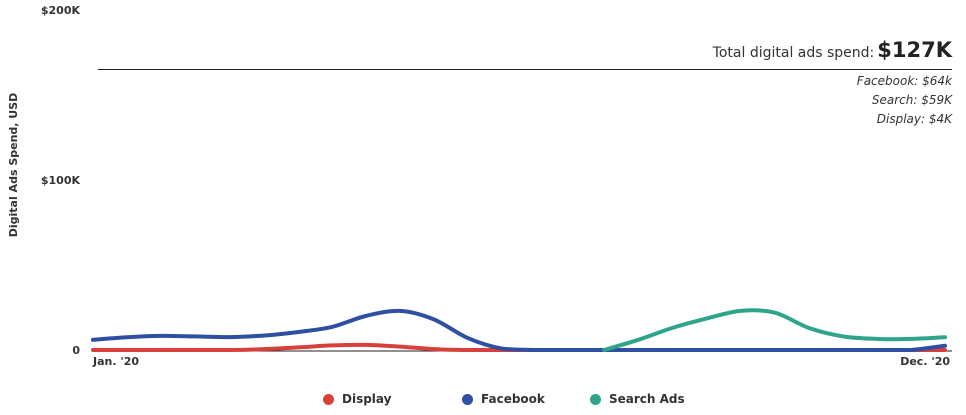 This screenshot has width=966, height=415. Describe the element at coordinates (367, 399) in the screenshot. I see `legend-label-display: Display` at that location.